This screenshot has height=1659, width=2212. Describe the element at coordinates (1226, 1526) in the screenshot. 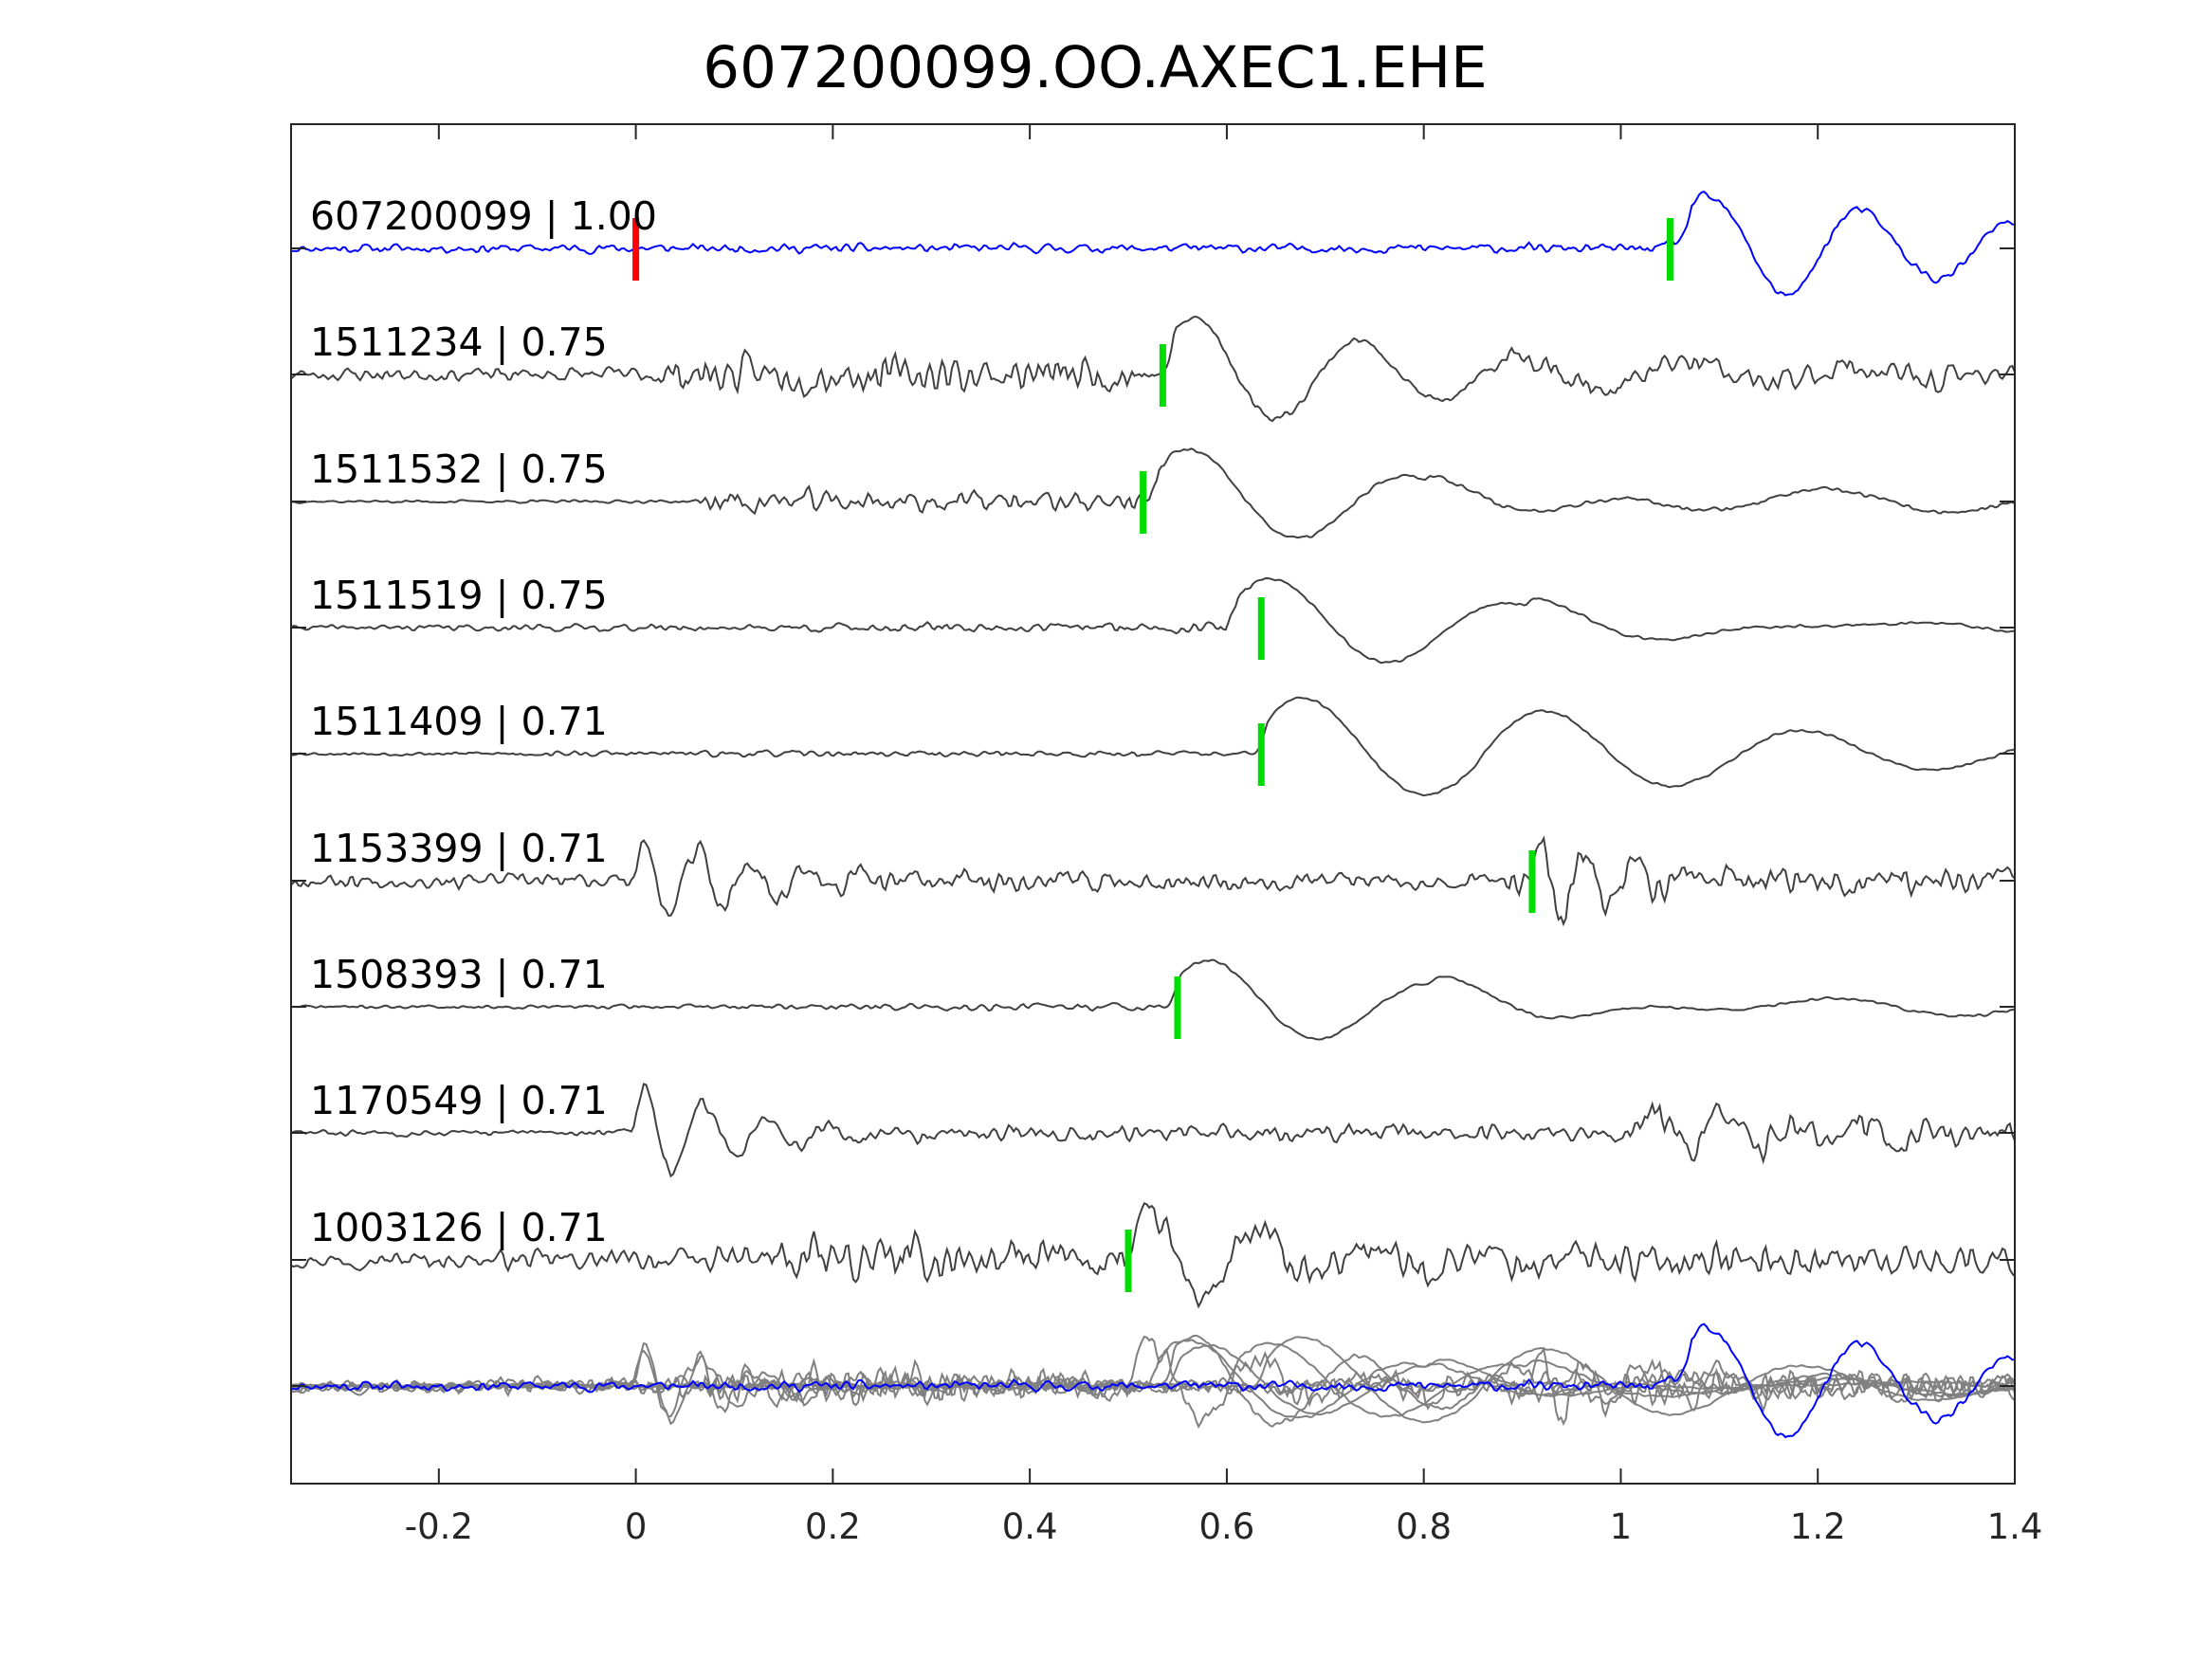

I see `x-tick-label: 0.6` at that location.